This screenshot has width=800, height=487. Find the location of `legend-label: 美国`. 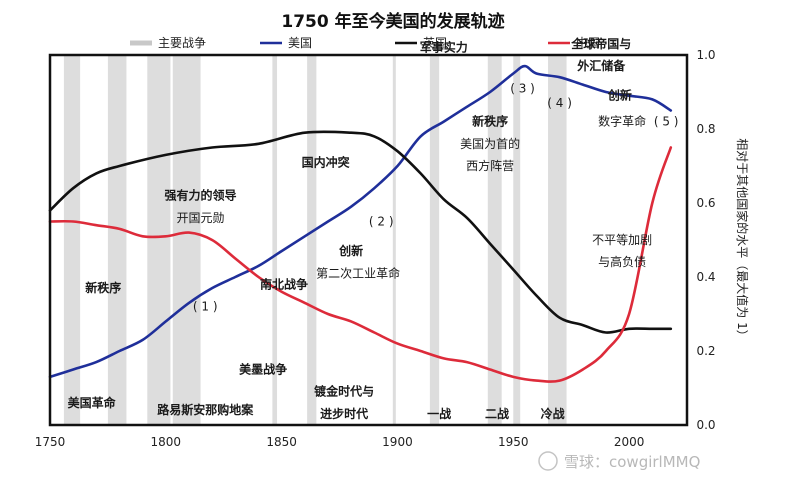

legend-label: 美国 is located at coordinates (300, 43).